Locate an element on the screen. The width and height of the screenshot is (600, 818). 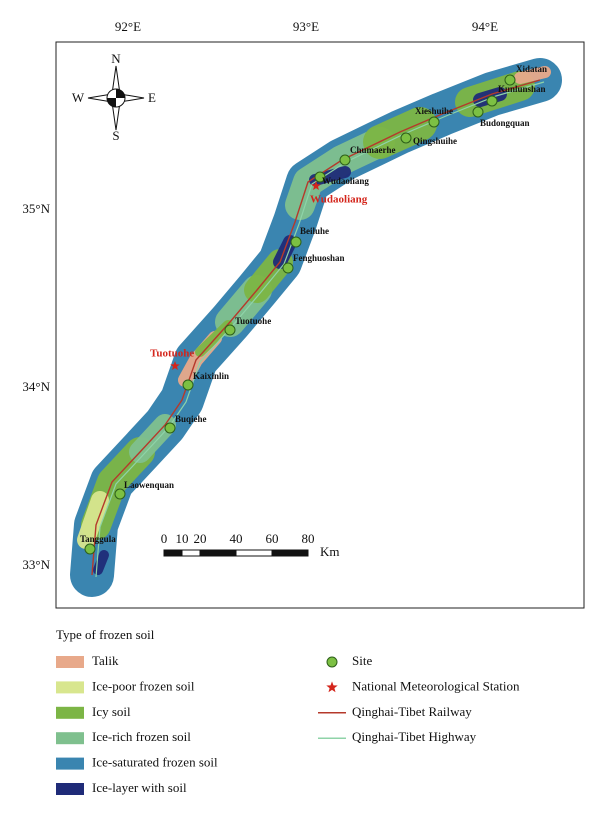
site-label: Beiluhe is located at coordinates (314, 231).